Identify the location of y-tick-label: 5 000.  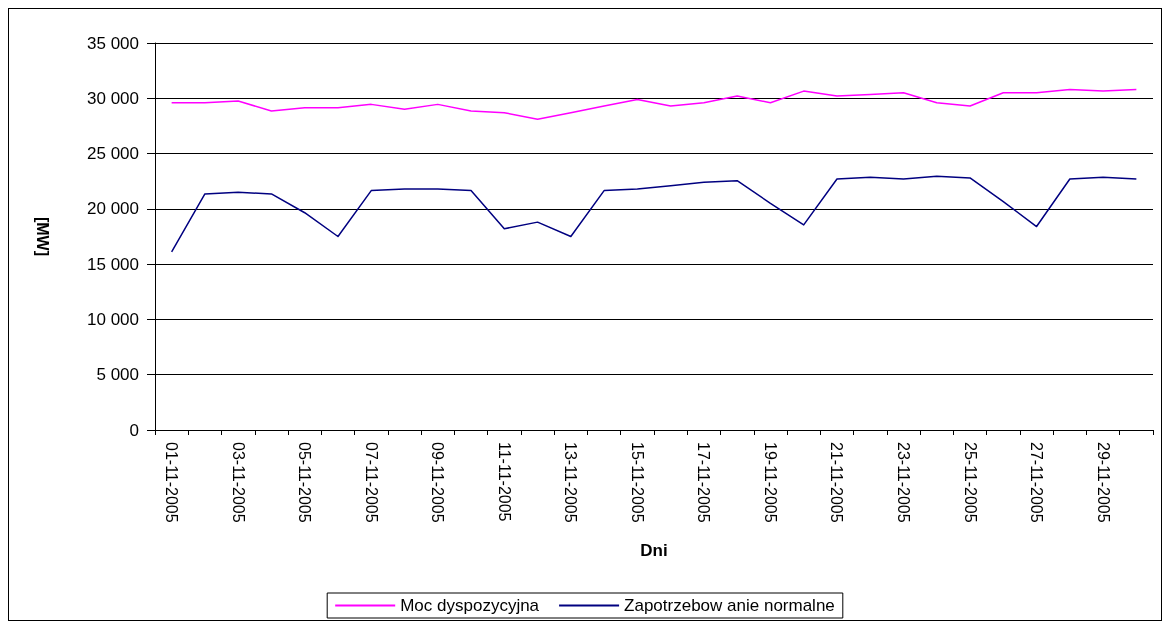
(117, 375).